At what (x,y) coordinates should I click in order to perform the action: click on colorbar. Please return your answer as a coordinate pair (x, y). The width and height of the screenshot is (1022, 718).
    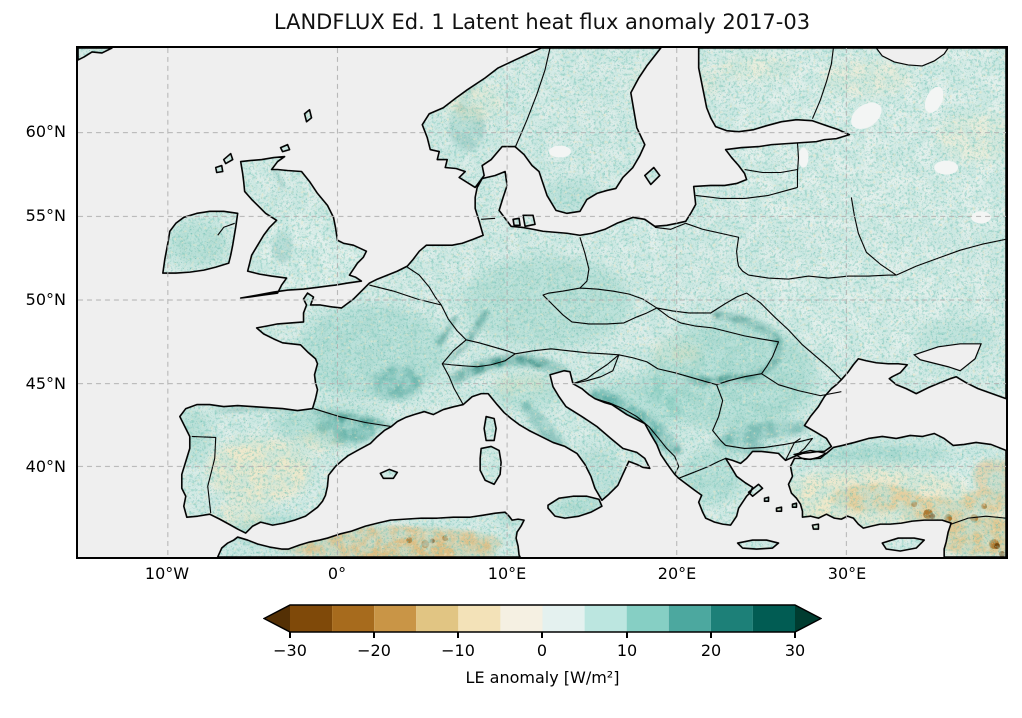
    Looking at the image, I should click on (542, 618).